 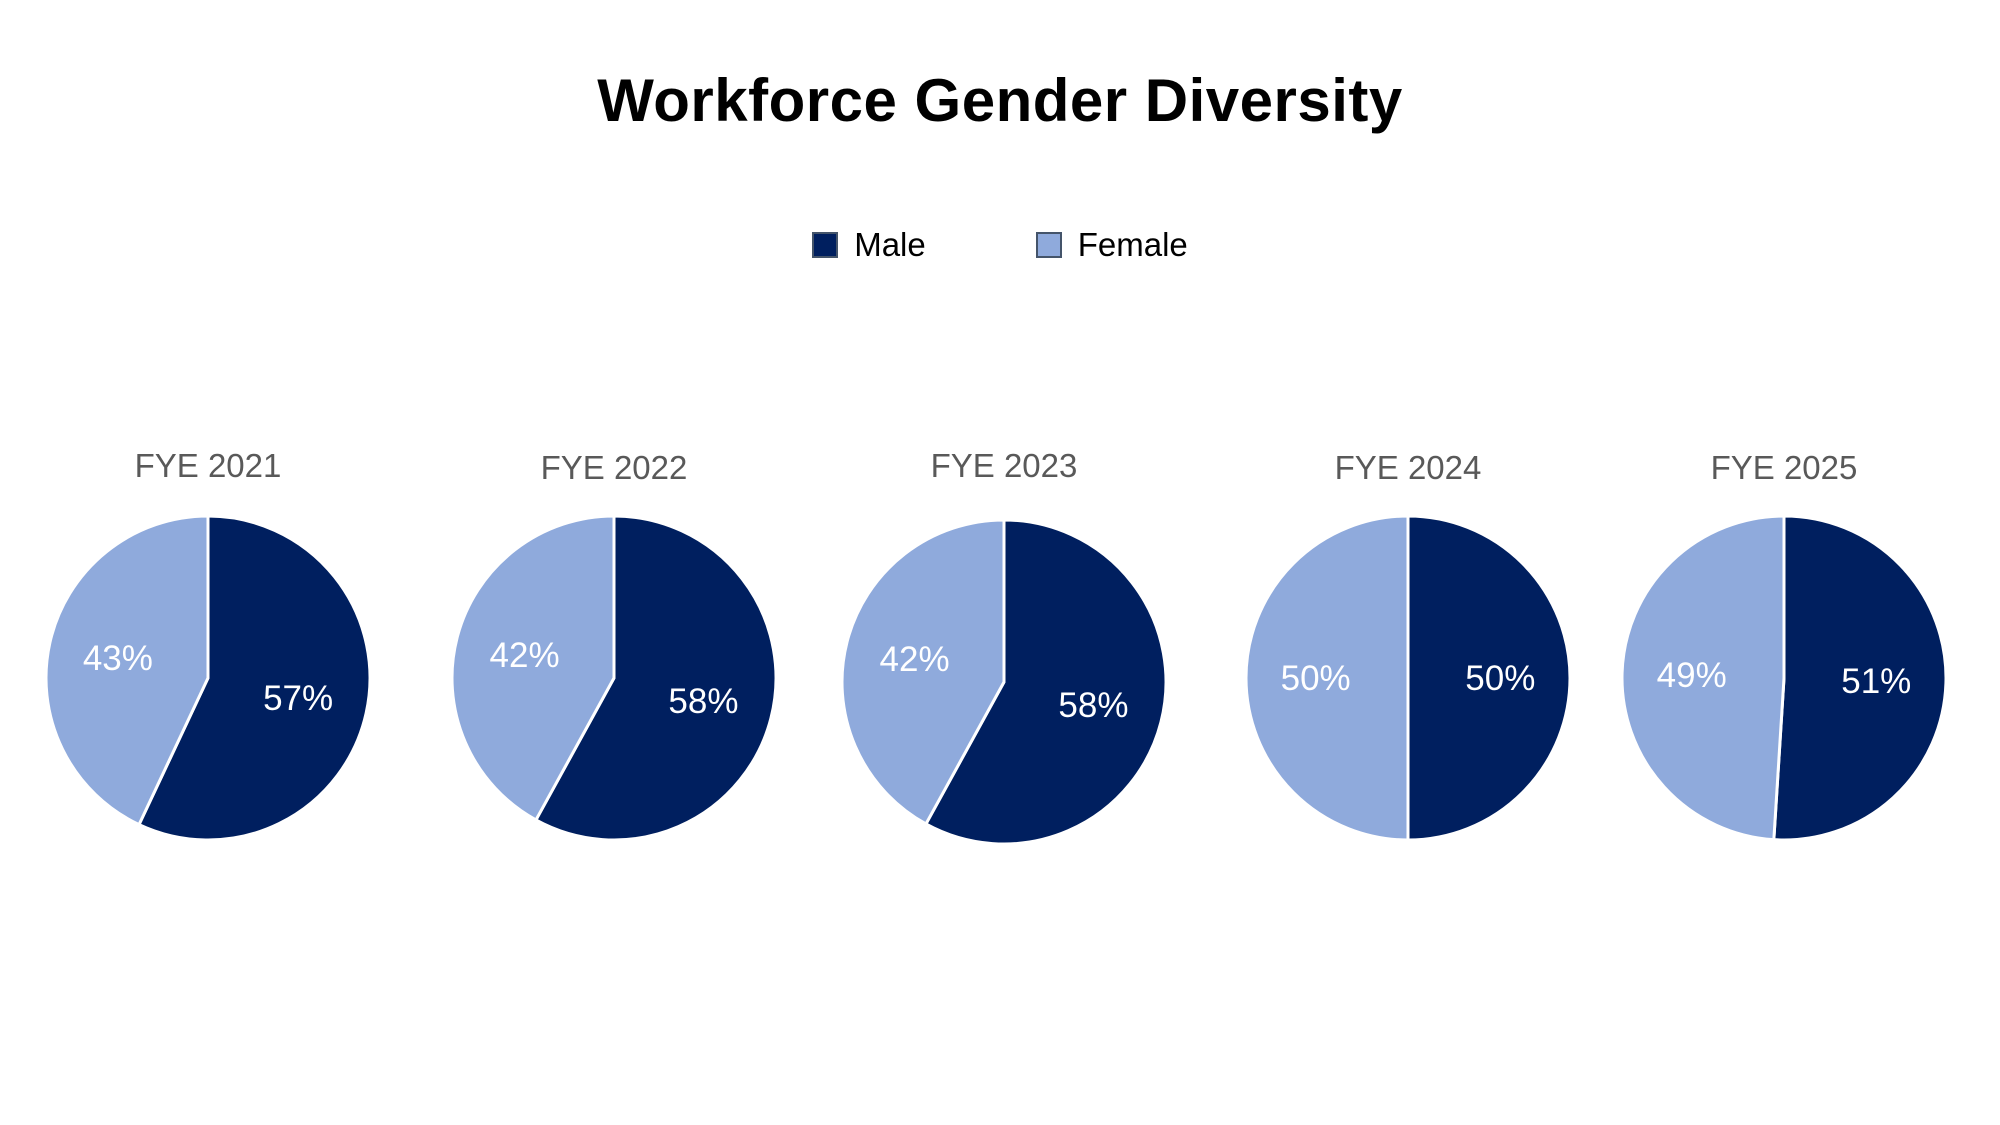 I want to click on pie-chart-1: FYE 2021 57% 43%, so click(x=208, y=644).